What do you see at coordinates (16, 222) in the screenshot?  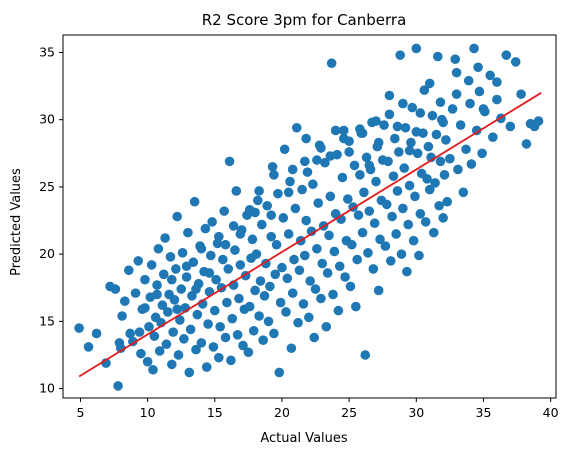 I see `y-axis-label: Predicted Values` at bounding box center [16, 222].